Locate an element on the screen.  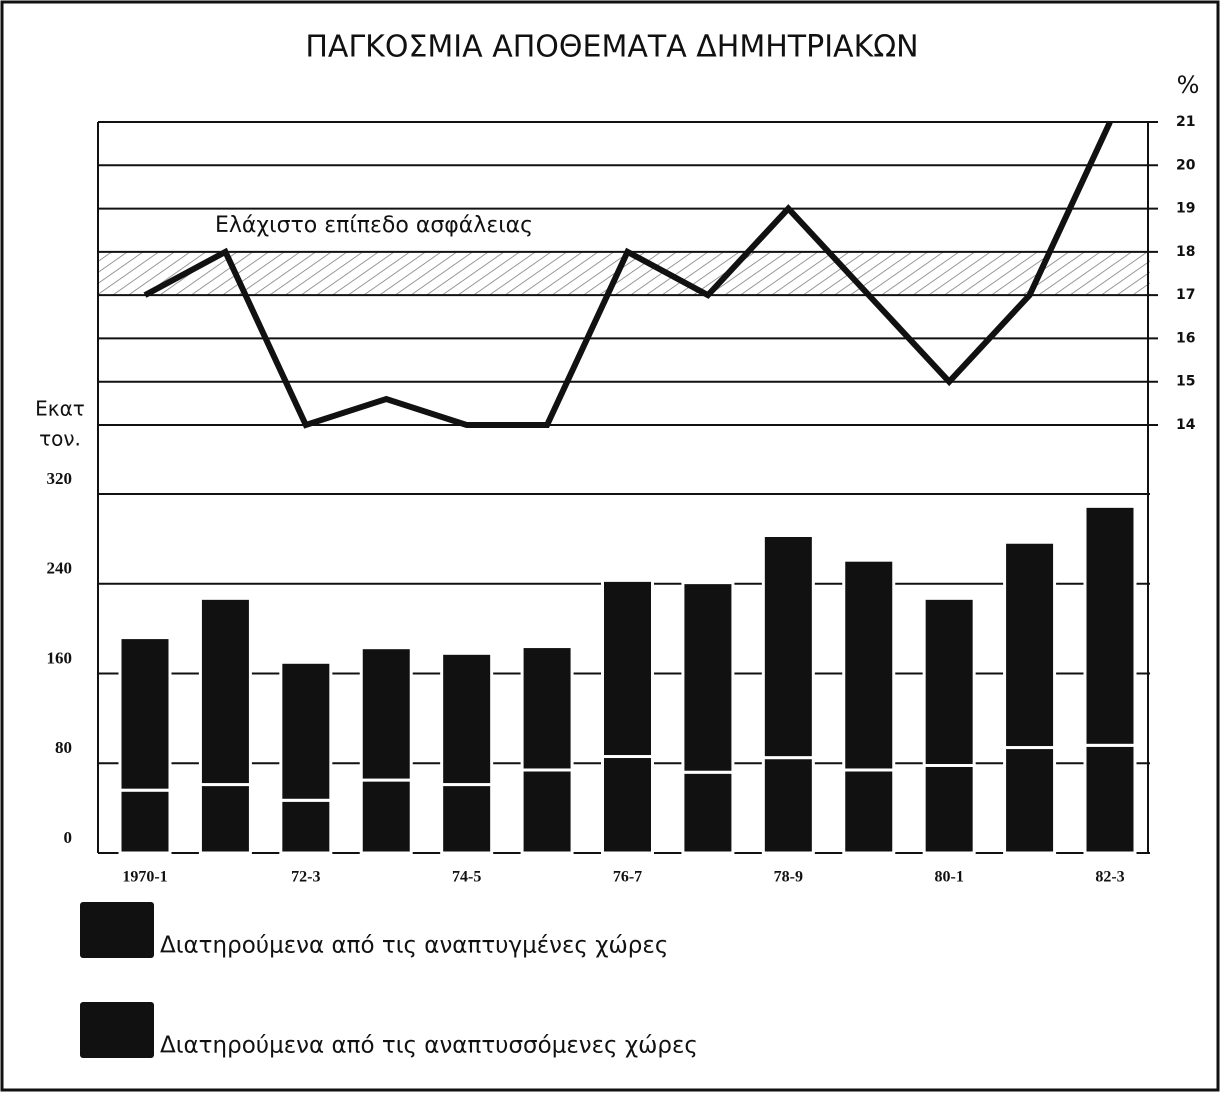
chart-title: ΠΑΓΚΟΣΜΙΑ ΑΠΟΘΕΜΑΤΑ ΔΗΜΗΤΡΙΑΚΩΝ is located at coordinates (611, 47).